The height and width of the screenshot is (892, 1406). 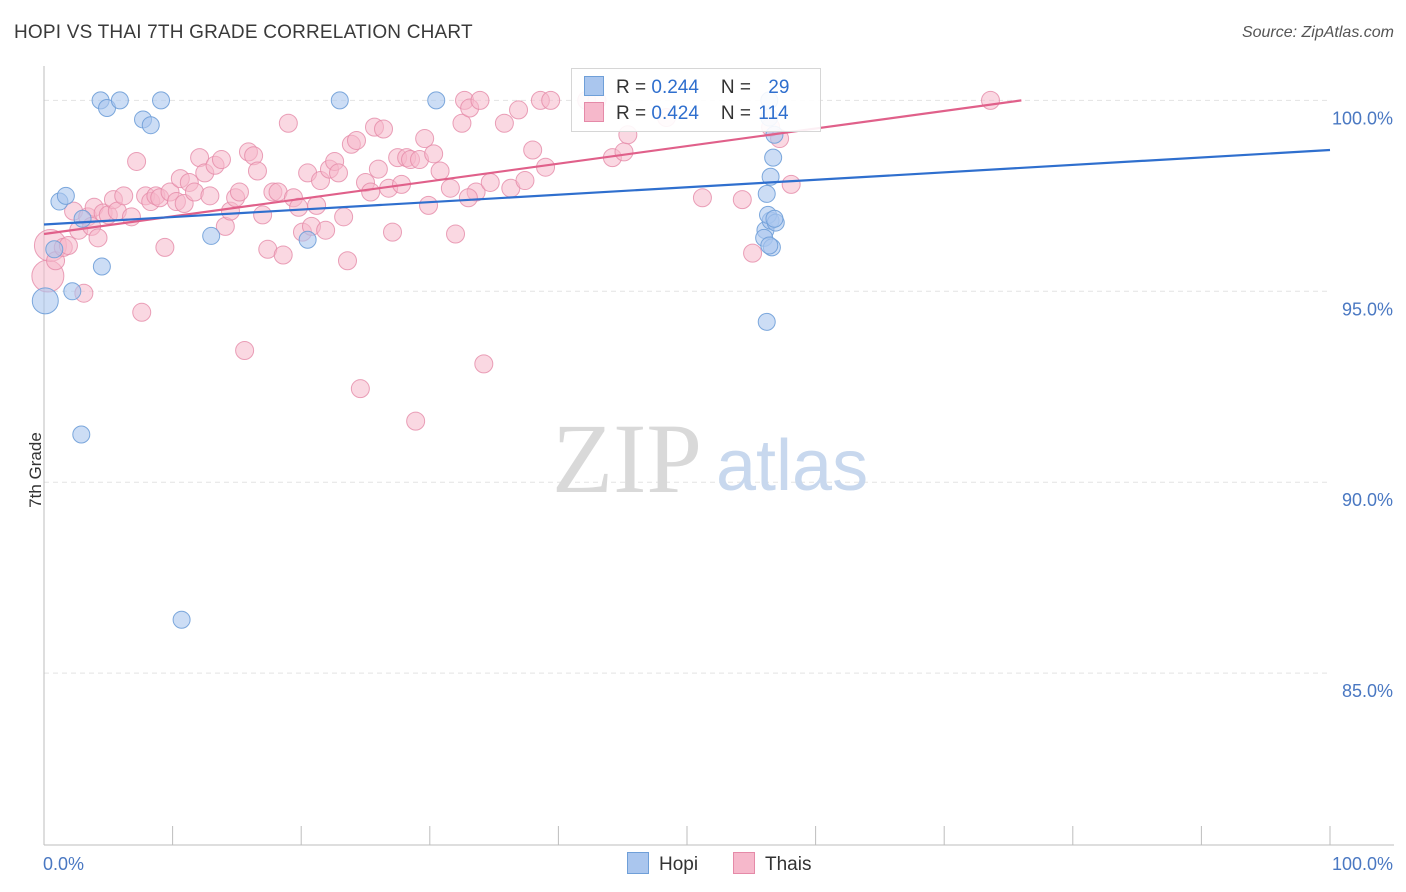 I want to click on bottom-legend-thais: Thais, so click(x=772, y=864).